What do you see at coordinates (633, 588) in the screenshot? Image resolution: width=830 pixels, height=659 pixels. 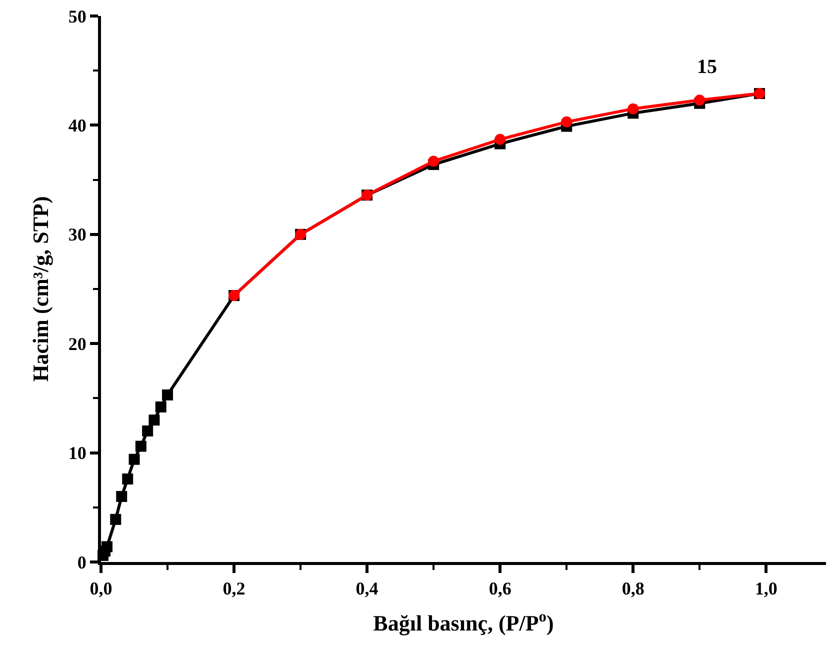 I see `x-tick-label: 0,8` at bounding box center [633, 588].